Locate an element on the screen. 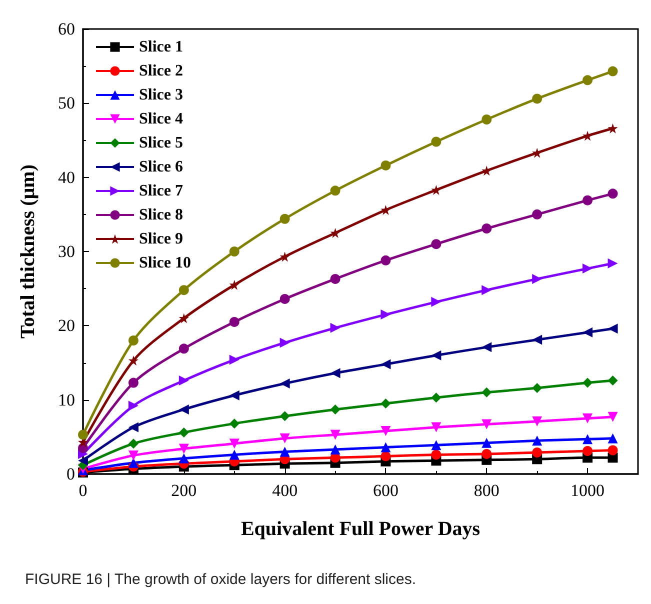  x-tick-label: 1000 is located at coordinates (587, 490).